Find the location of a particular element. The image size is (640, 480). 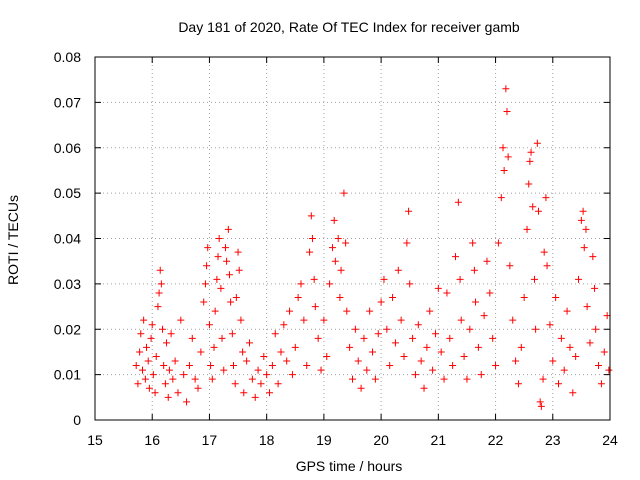

x-tick-label: 24 is located at coordinates (610, 440).